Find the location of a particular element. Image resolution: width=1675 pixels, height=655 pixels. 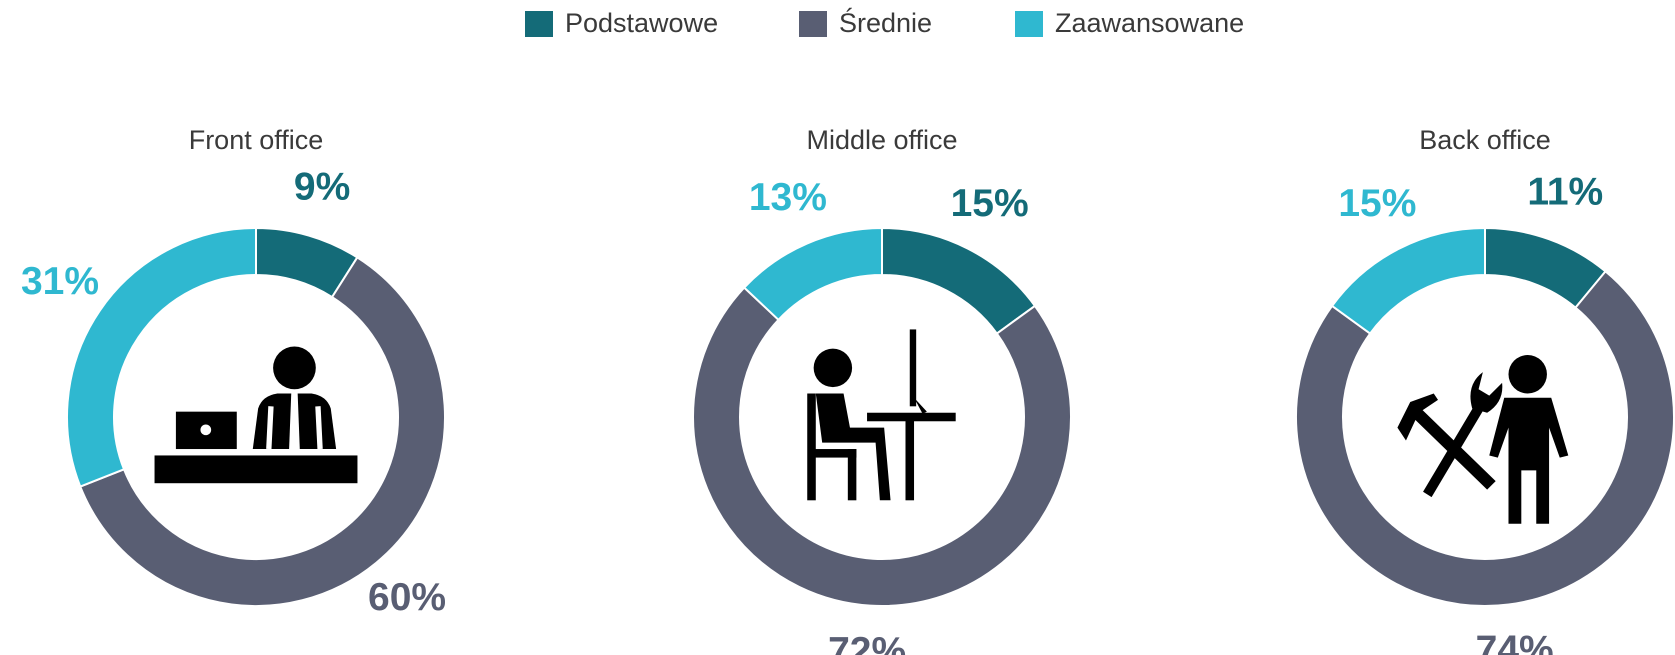

value-label: 13% is located at coordinates (788, 197).